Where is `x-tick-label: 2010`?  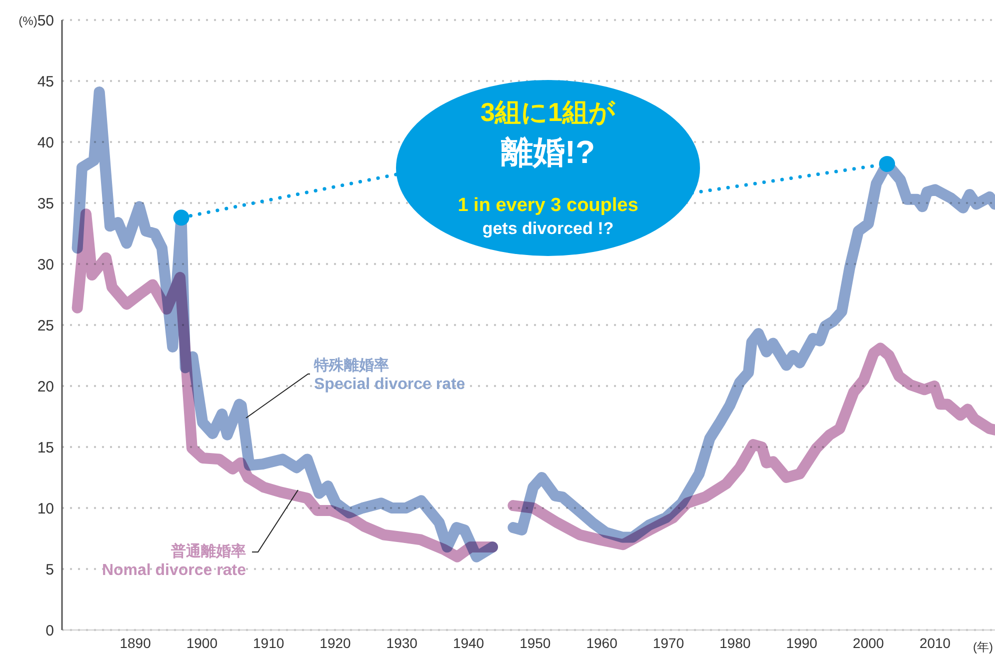
x-tick-label: 2010 is located at coordinates (935, 642).